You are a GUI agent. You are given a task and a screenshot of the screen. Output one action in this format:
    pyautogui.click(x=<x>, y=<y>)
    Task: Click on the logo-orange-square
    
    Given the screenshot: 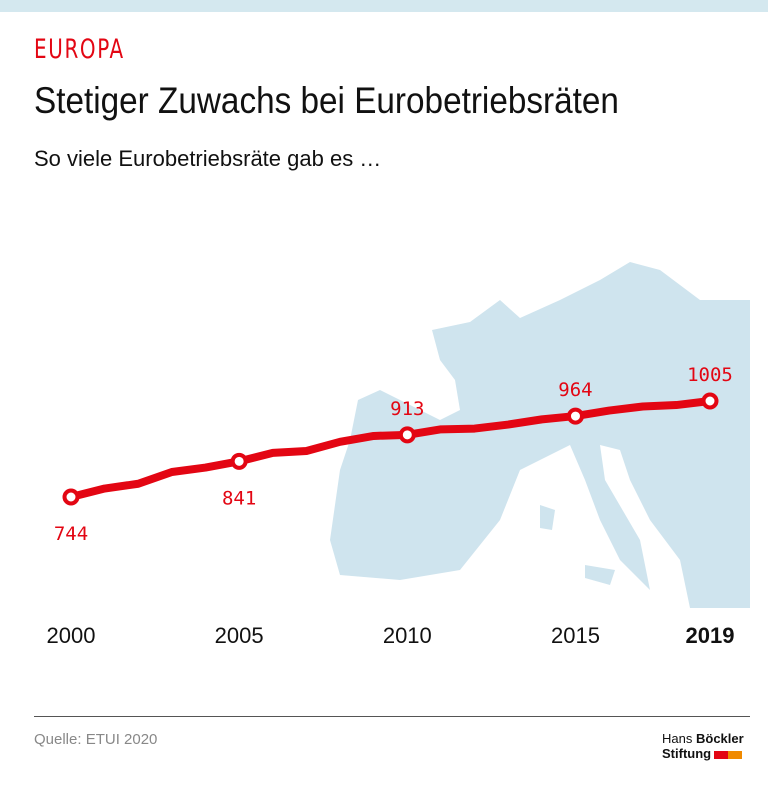 What is the action you would take?
    pyautogui.click(x=735, y=754)
    